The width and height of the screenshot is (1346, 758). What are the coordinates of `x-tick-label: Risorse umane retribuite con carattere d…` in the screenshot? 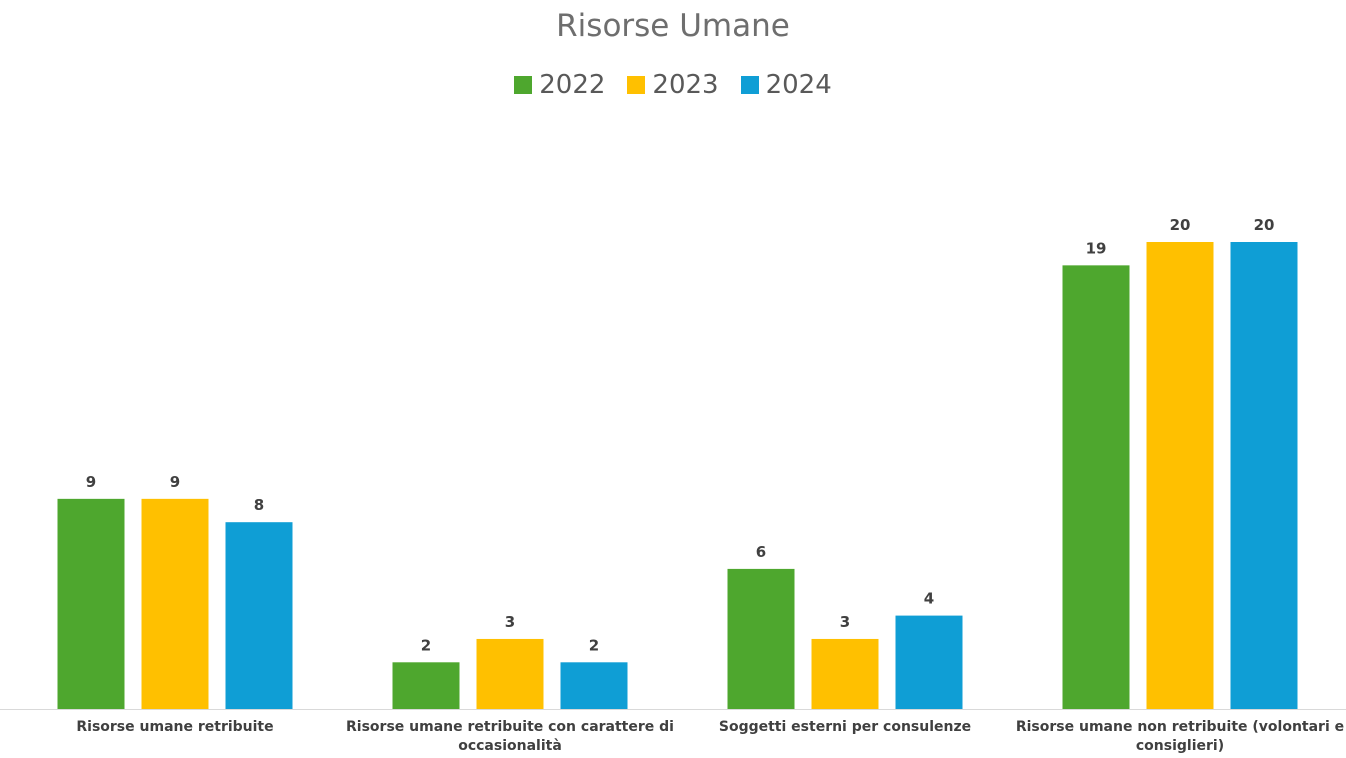 It's located at (510, 736).